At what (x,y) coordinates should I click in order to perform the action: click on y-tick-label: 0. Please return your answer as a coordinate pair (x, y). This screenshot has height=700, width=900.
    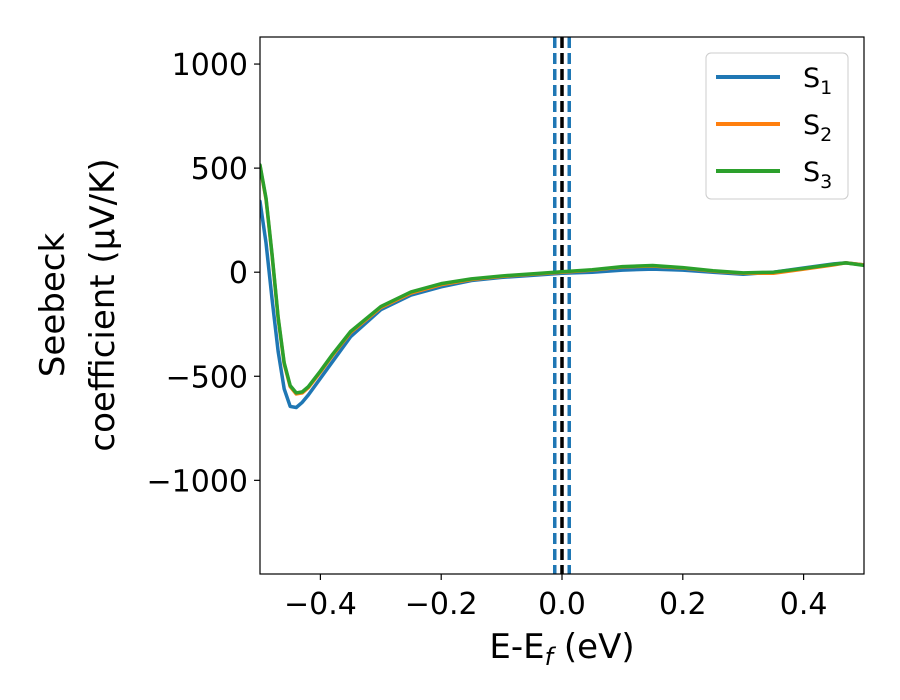
    Looking at the image, I should click on (238, 273).